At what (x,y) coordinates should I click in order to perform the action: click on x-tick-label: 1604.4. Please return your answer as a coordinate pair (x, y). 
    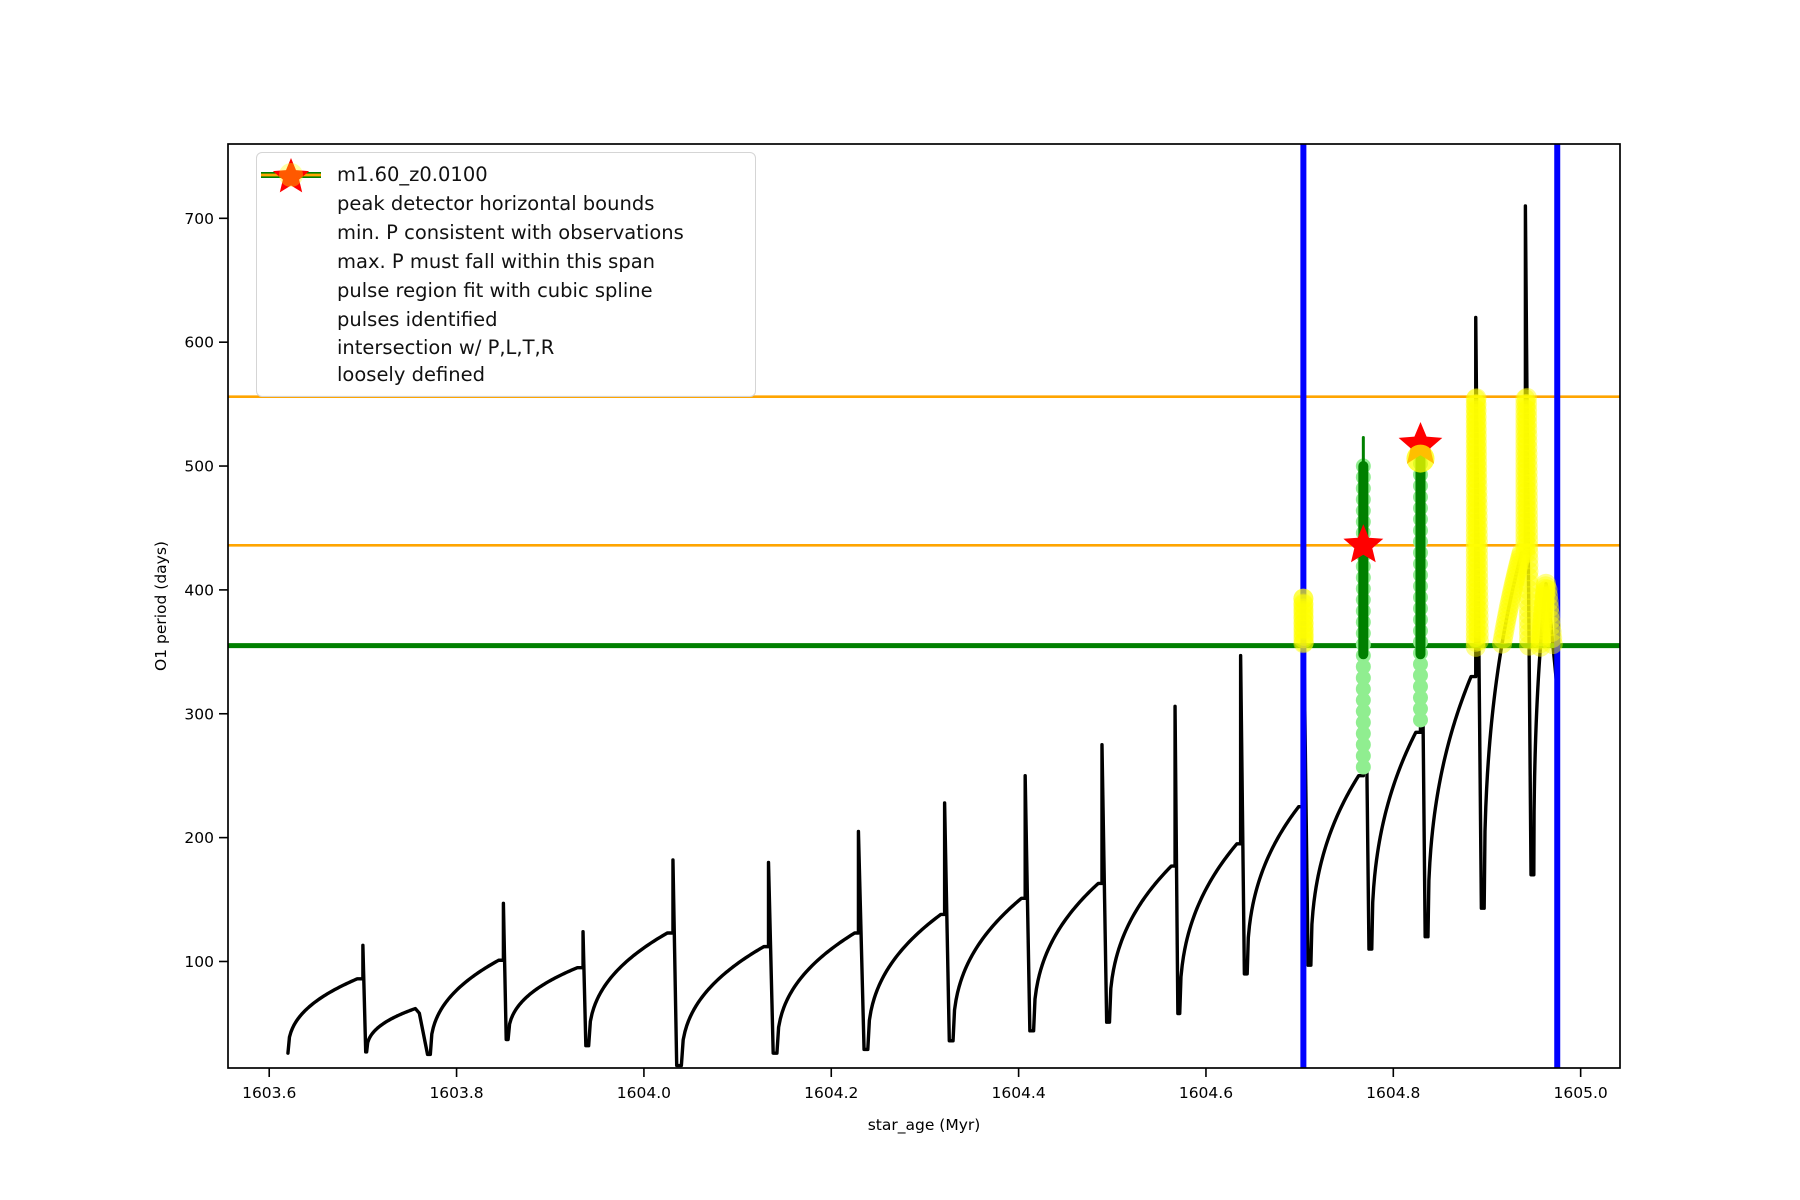
    Looking at the image, I should click on (1018, 1093).